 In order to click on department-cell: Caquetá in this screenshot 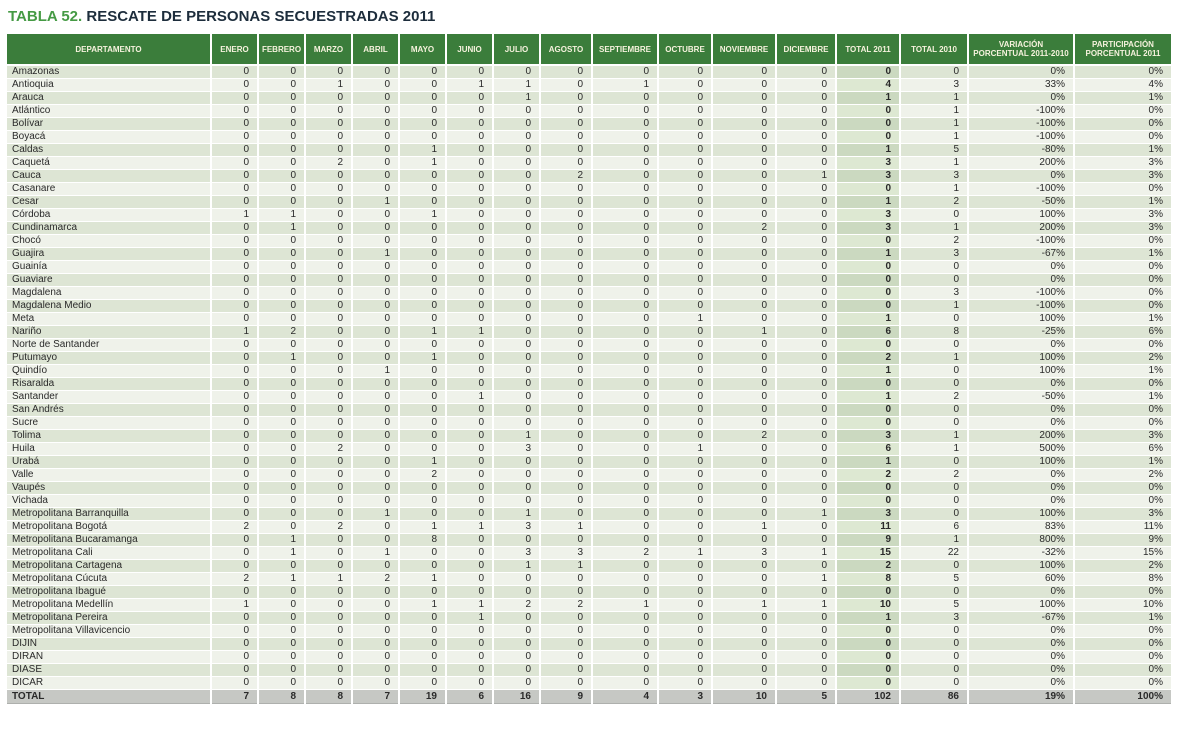, I will do `click(109, 163)`.